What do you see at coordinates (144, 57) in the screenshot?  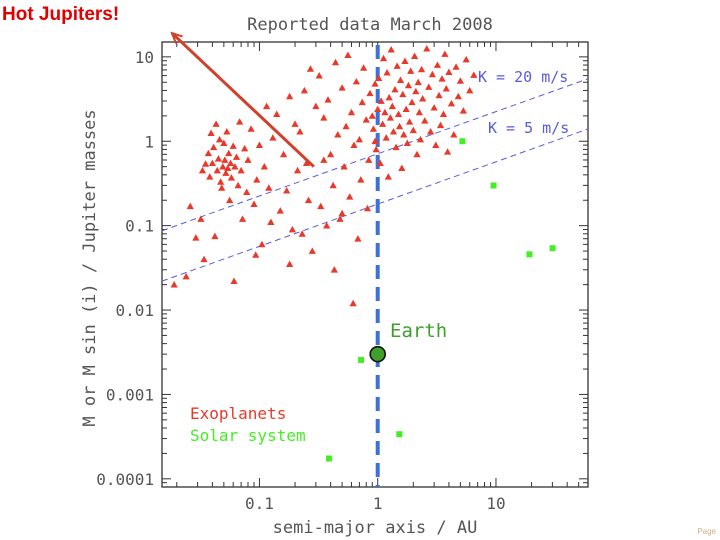 I see `y-tick-label: 10` at bounding box center [144, 57].